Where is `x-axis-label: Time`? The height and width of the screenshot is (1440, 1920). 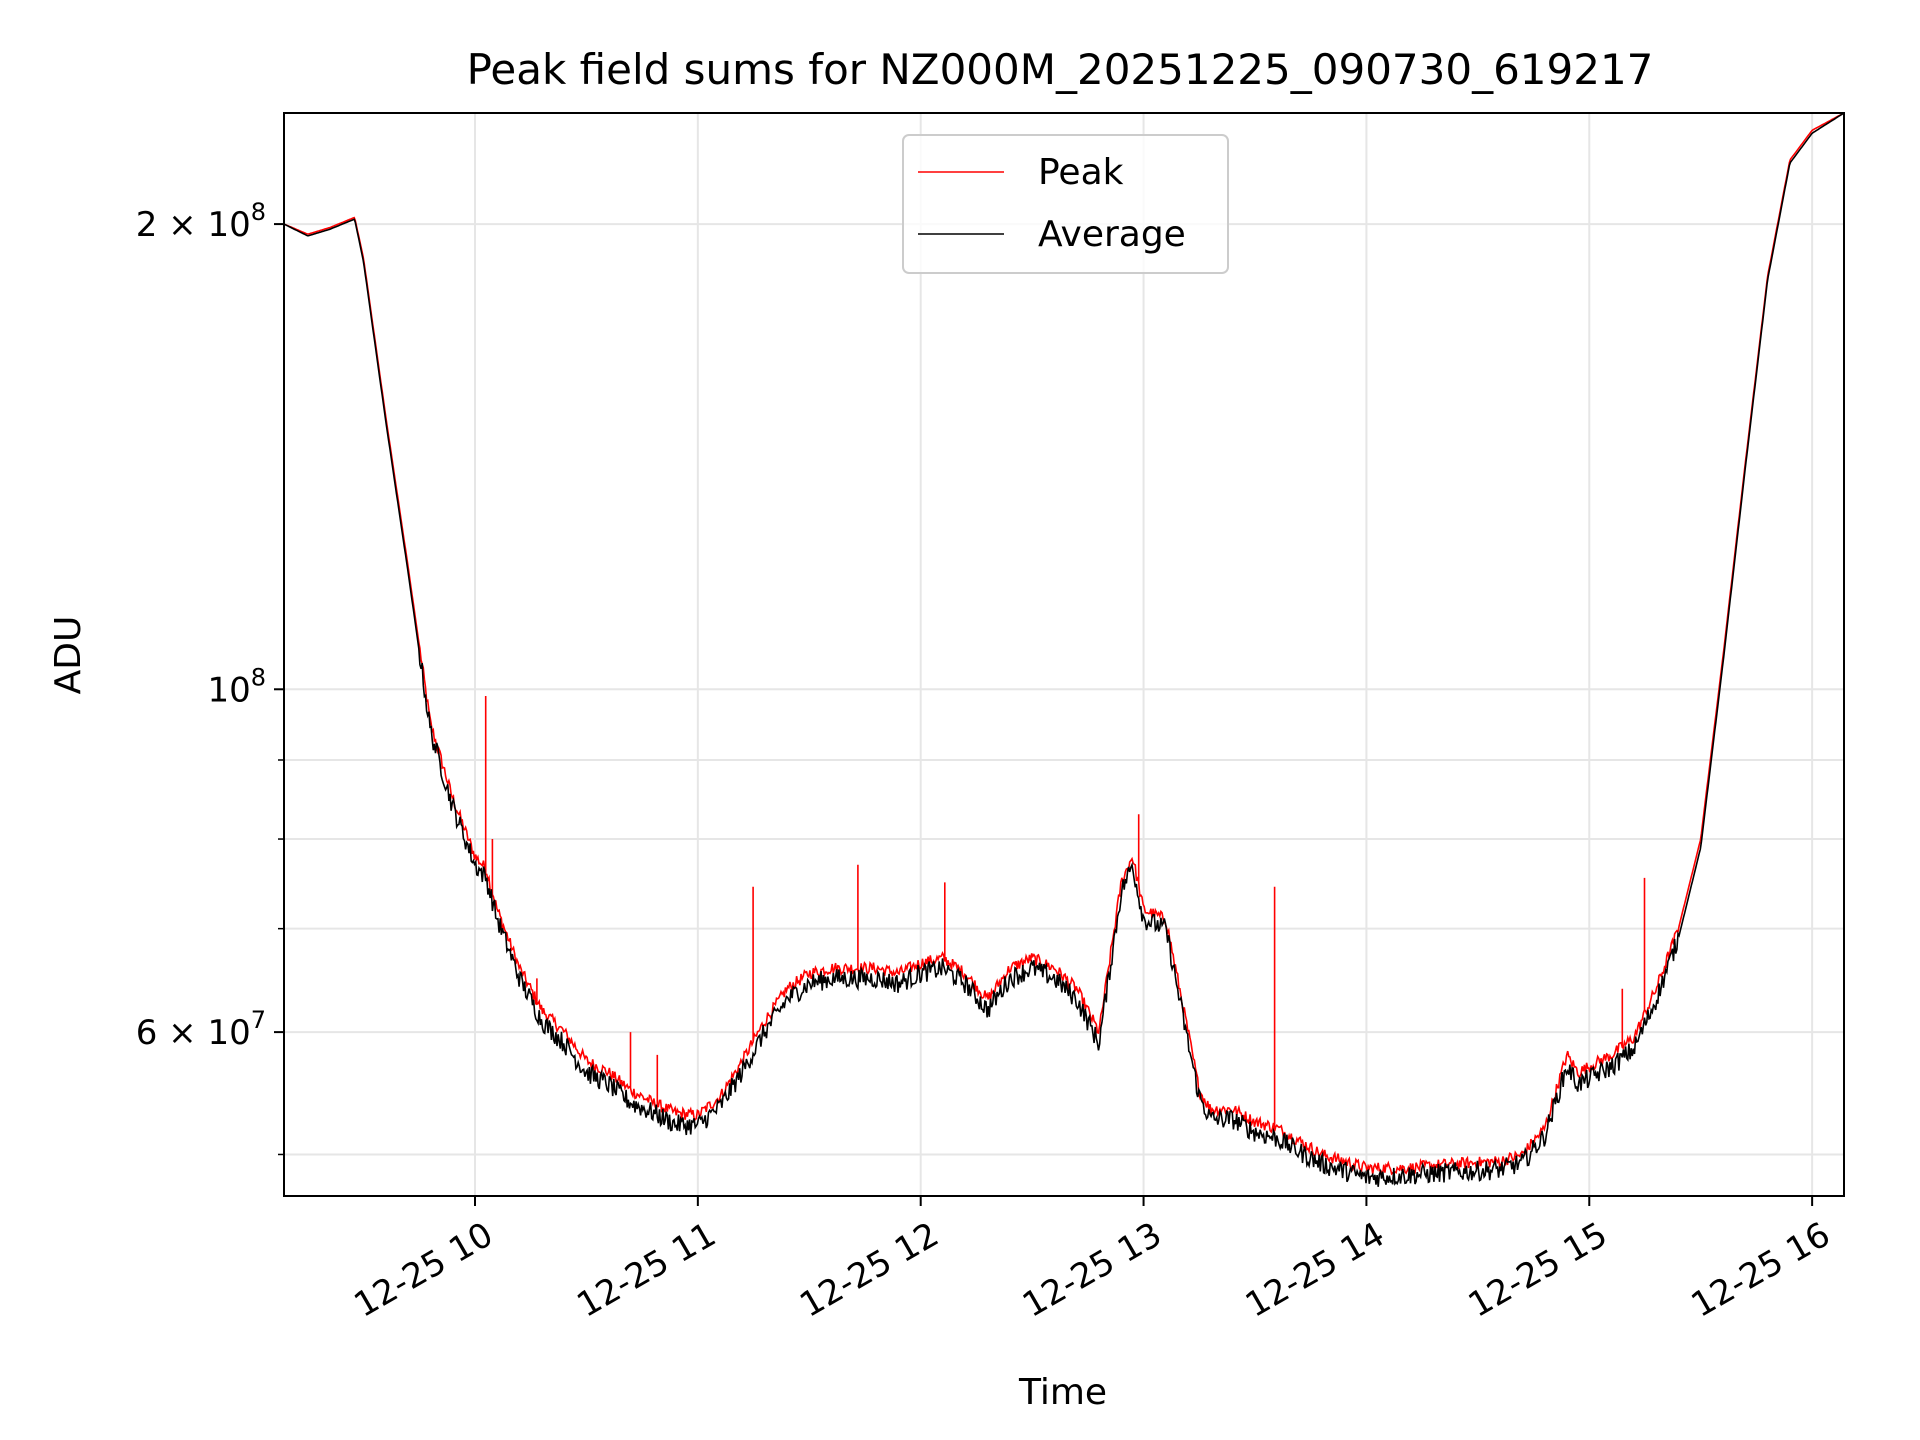 x-axis-label: Time is located at coordinates (1062, 1392).